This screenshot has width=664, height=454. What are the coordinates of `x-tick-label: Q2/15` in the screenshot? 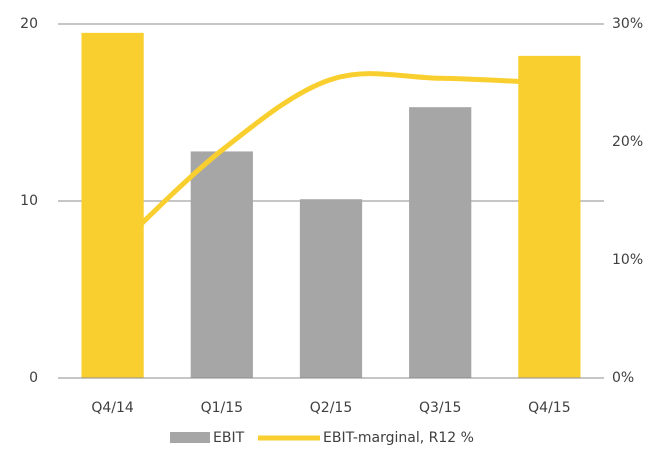 It's located at (331, 408).